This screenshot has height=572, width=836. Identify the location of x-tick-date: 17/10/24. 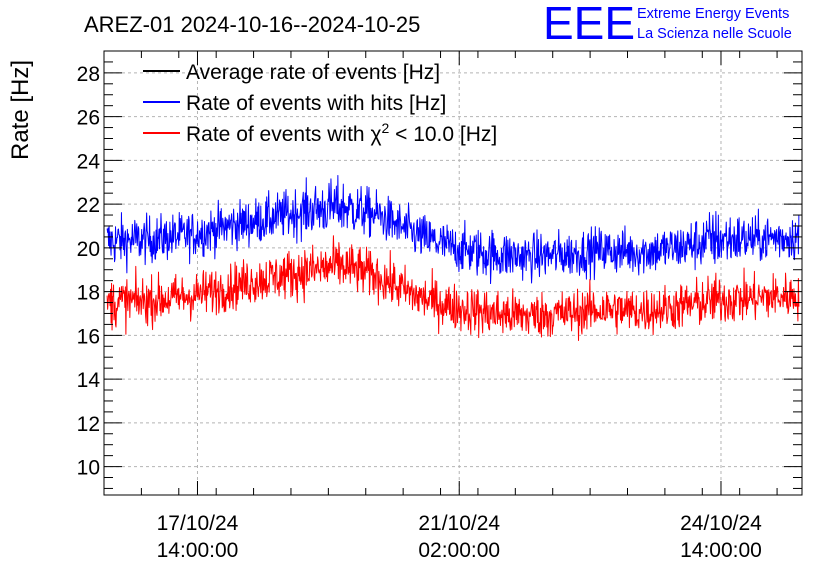
(198, 523).